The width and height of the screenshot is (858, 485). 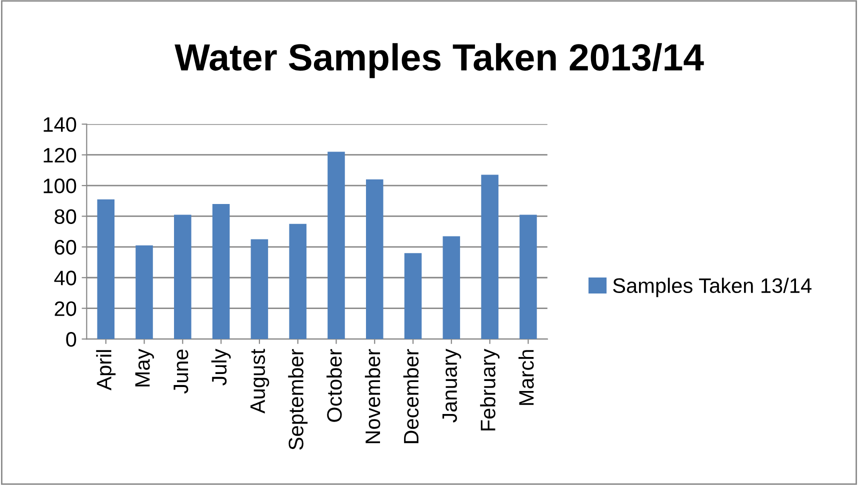 What do you see at coordinates (439, 60) in the screenshot?
I see `chart-title: Water Samples Taken 2013/14` at bounding box center [439, 60].